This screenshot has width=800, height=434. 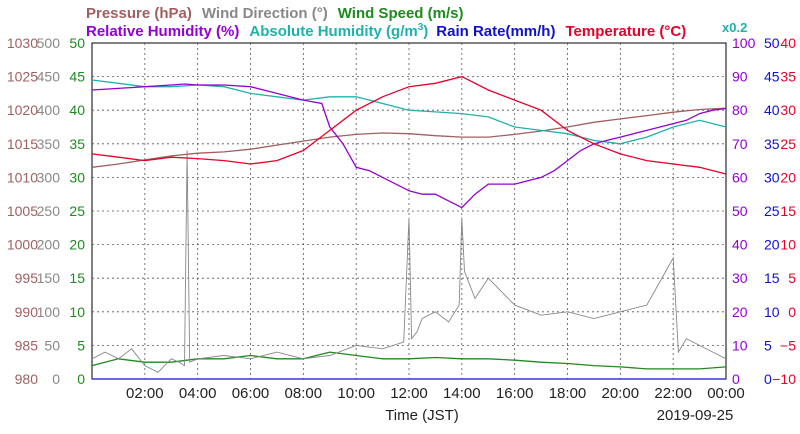 I want to click on x-tick-label: 02:00, so click(x=145, y=393).